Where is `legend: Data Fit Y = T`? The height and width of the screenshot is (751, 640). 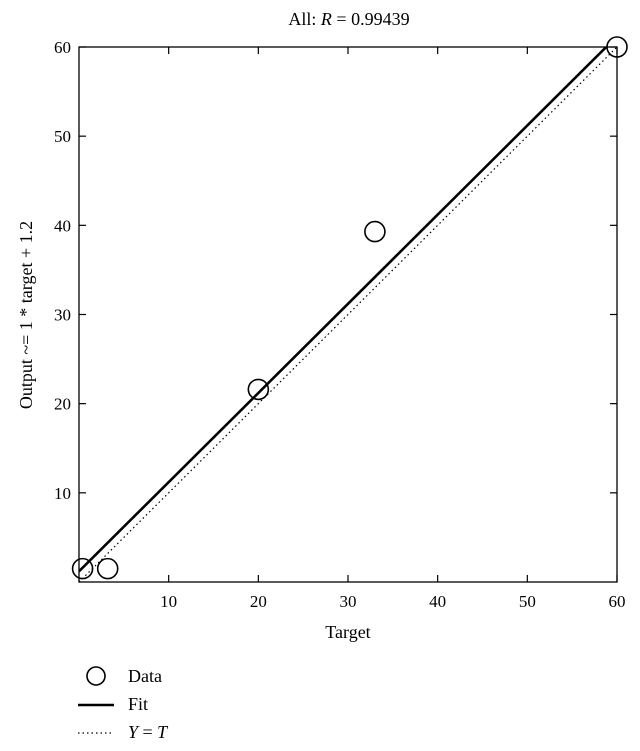
legend: Data Fit Y = T is located at coordinates (123, 704).